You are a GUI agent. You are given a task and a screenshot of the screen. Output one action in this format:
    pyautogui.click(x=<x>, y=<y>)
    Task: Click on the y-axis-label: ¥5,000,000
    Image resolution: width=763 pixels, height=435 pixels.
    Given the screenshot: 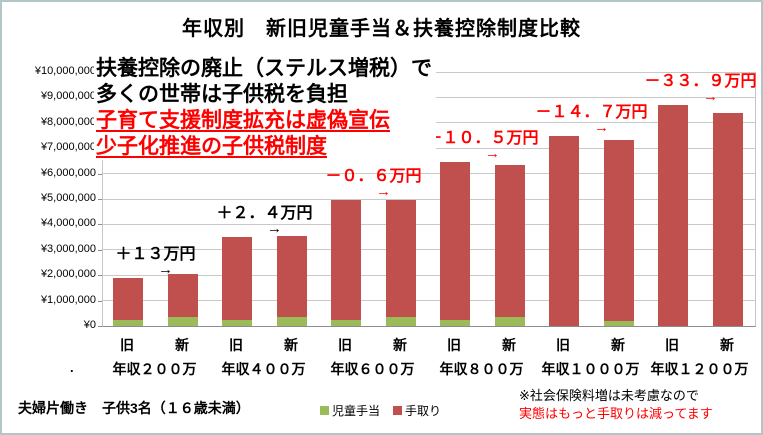 What is the action you would take?
    pyautogui.click(x=68, y=198)
    